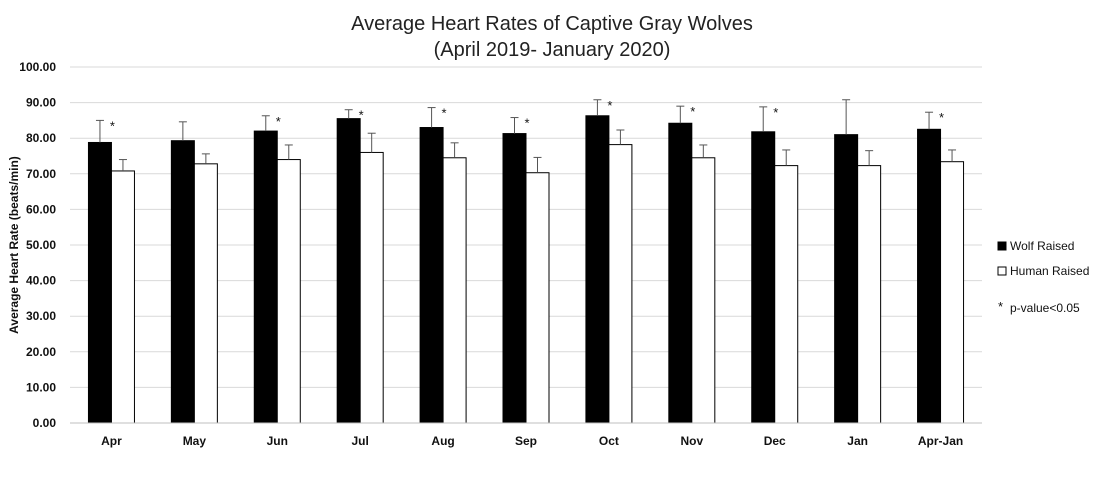 The height and width of the screenshot is (478, 1104). Describe the element at coordinates (41, 352) in the screenshot. I see `y-tick-label: 20.00` at that location.